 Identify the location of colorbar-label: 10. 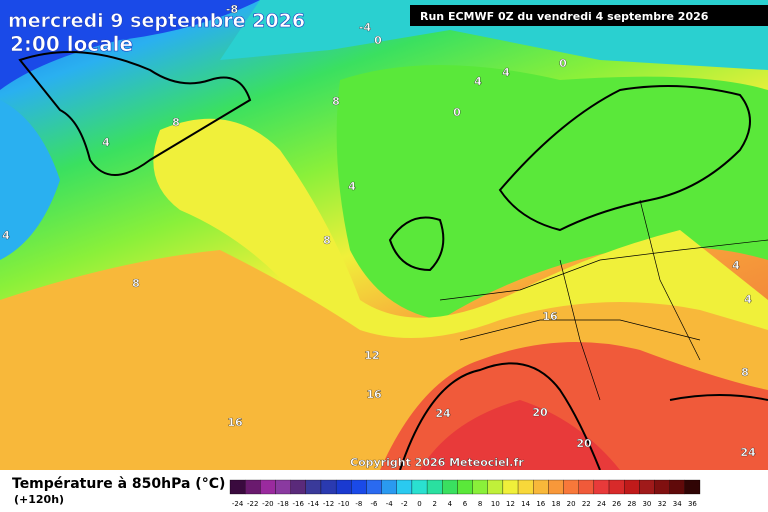
(495, 504).